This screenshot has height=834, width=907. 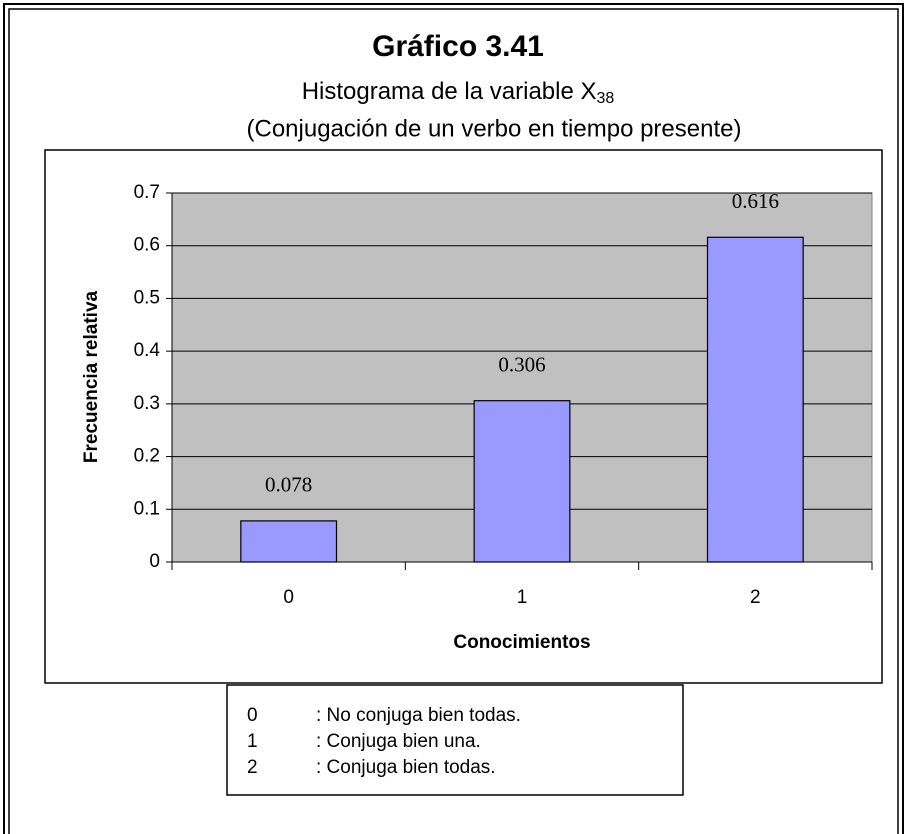 I want to click on y-tick-label: 0, so click(x=154, y=561).